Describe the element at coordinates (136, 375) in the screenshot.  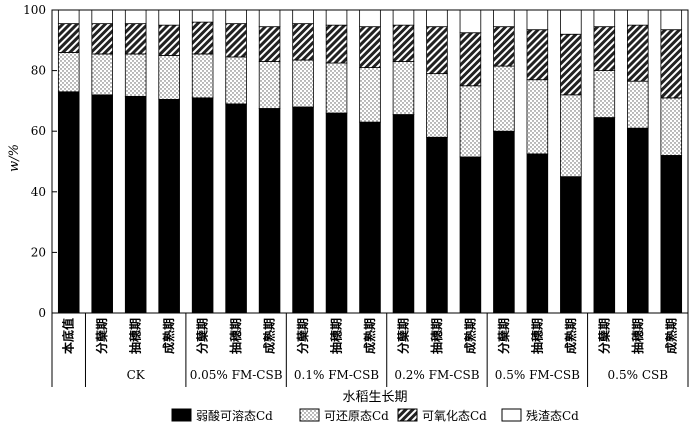
I see `group-label: CK` at that location.